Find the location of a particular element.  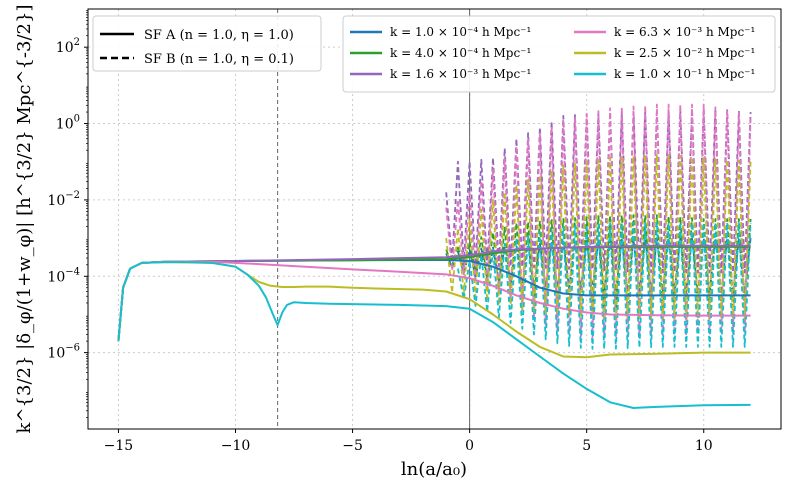

y-tick-label: 10⁻⁴ is located at coordinates (63, 275).